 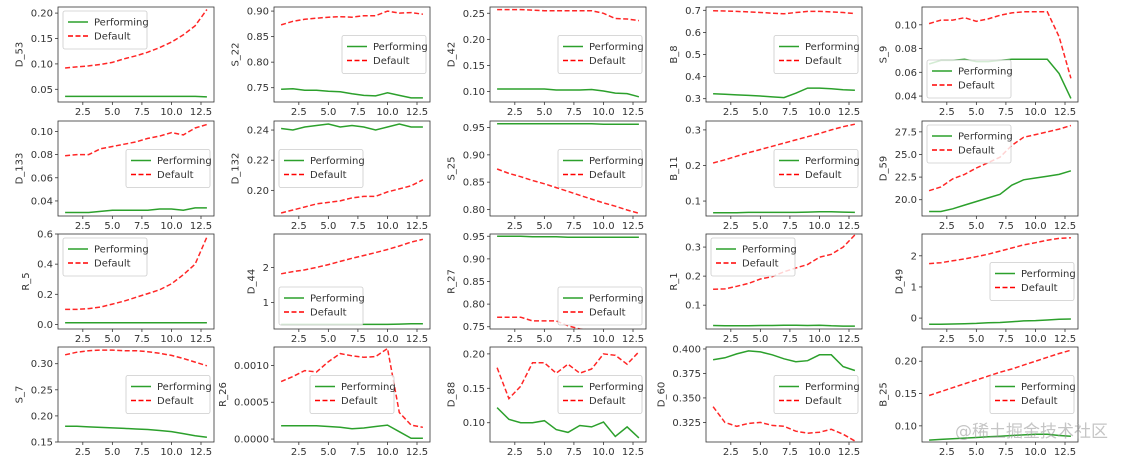 What do you see at coordinates (474, 40) in the screenshot?
I see `y-tick-label: 0.20` at bounding box center [474, 40].